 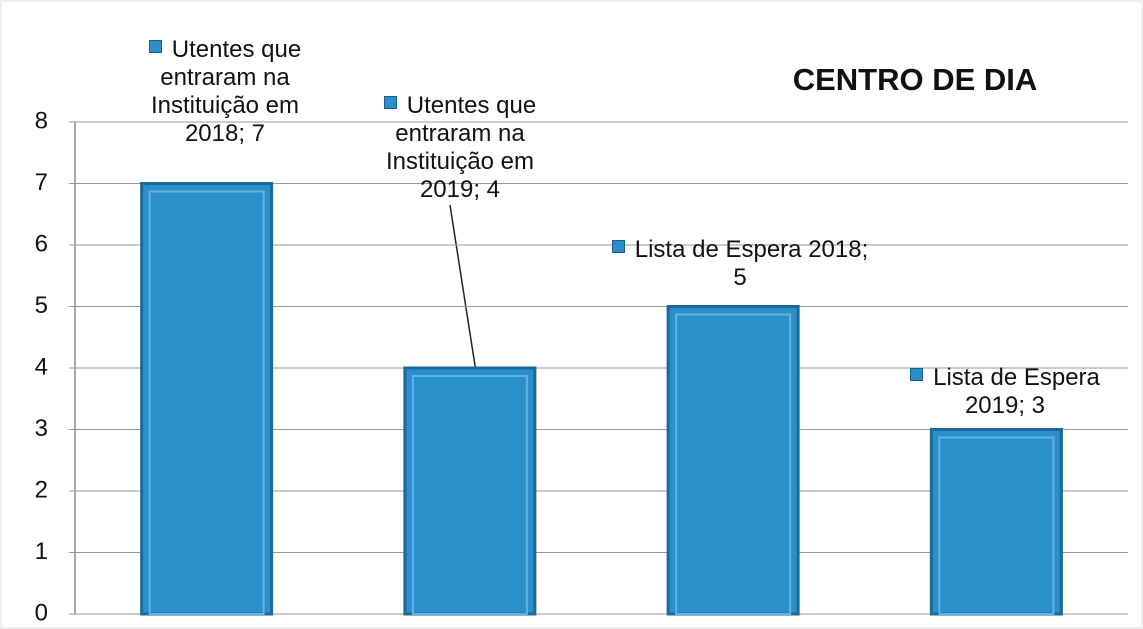 What do you see at coordinates (41, 612) in the screenshot?
I see `y-tick-label: 0` at bounding box center [41, 612].